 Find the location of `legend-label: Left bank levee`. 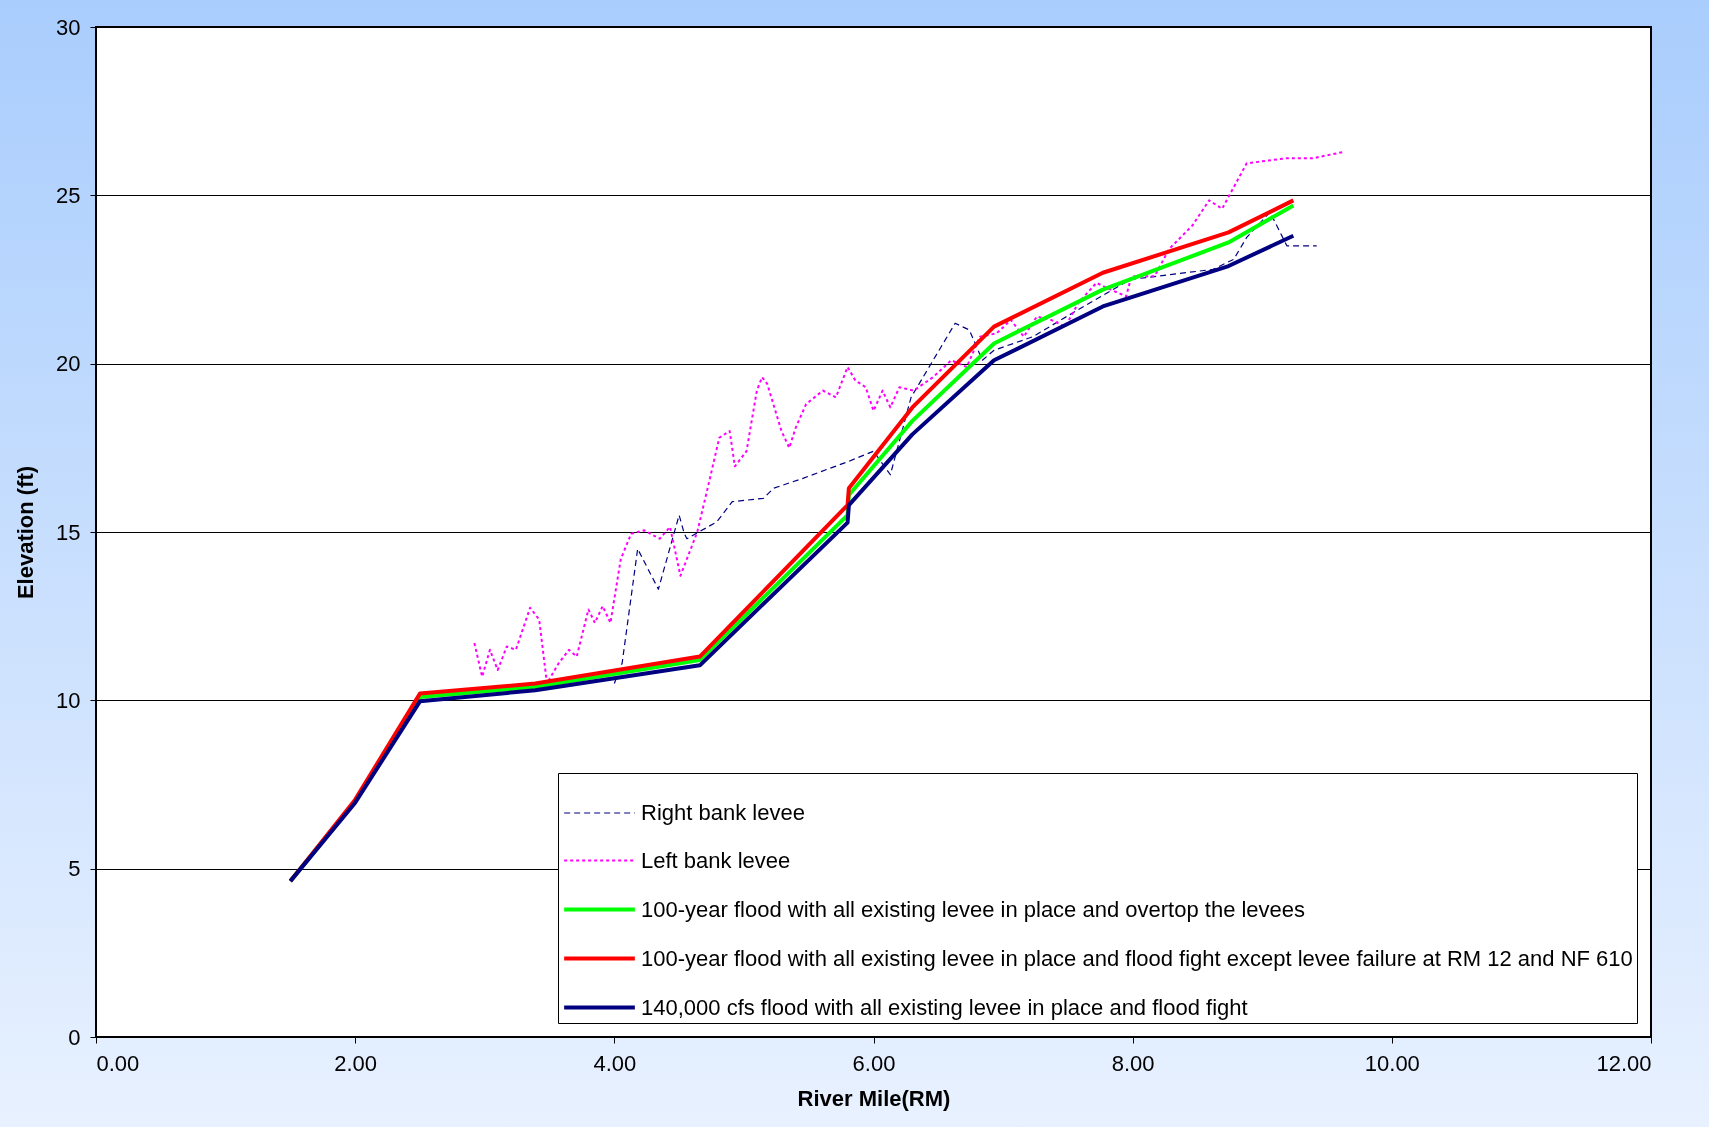

legend-label: Left bank levee is located at coordinates (716, 860).